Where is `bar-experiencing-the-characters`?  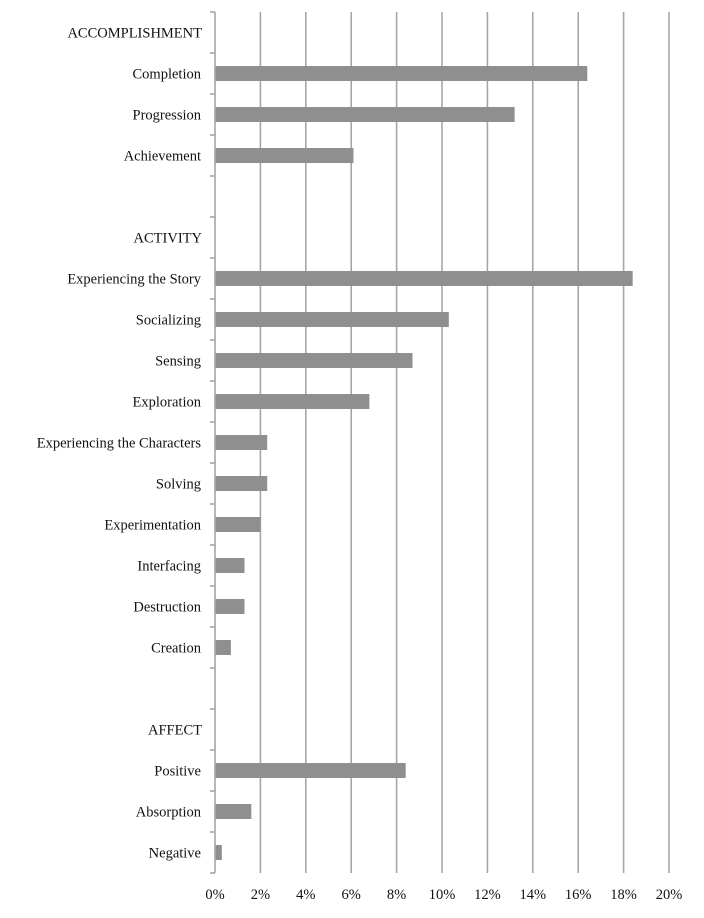 bar-experiencing-the-characters is located at coordinates (241, 442).